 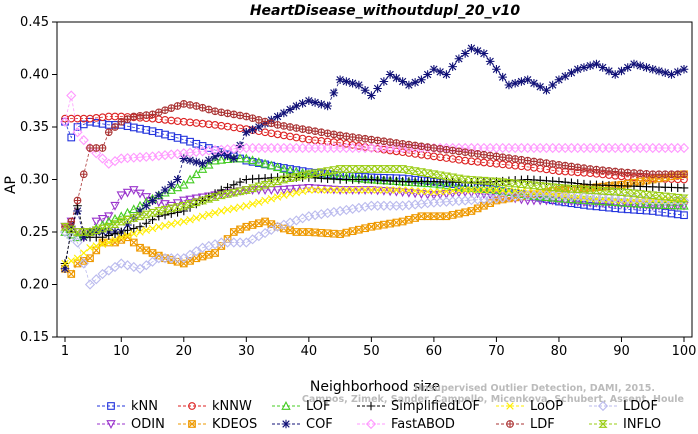 I want to click on y-tick-label: 0.30, so click(x=34, y=180).